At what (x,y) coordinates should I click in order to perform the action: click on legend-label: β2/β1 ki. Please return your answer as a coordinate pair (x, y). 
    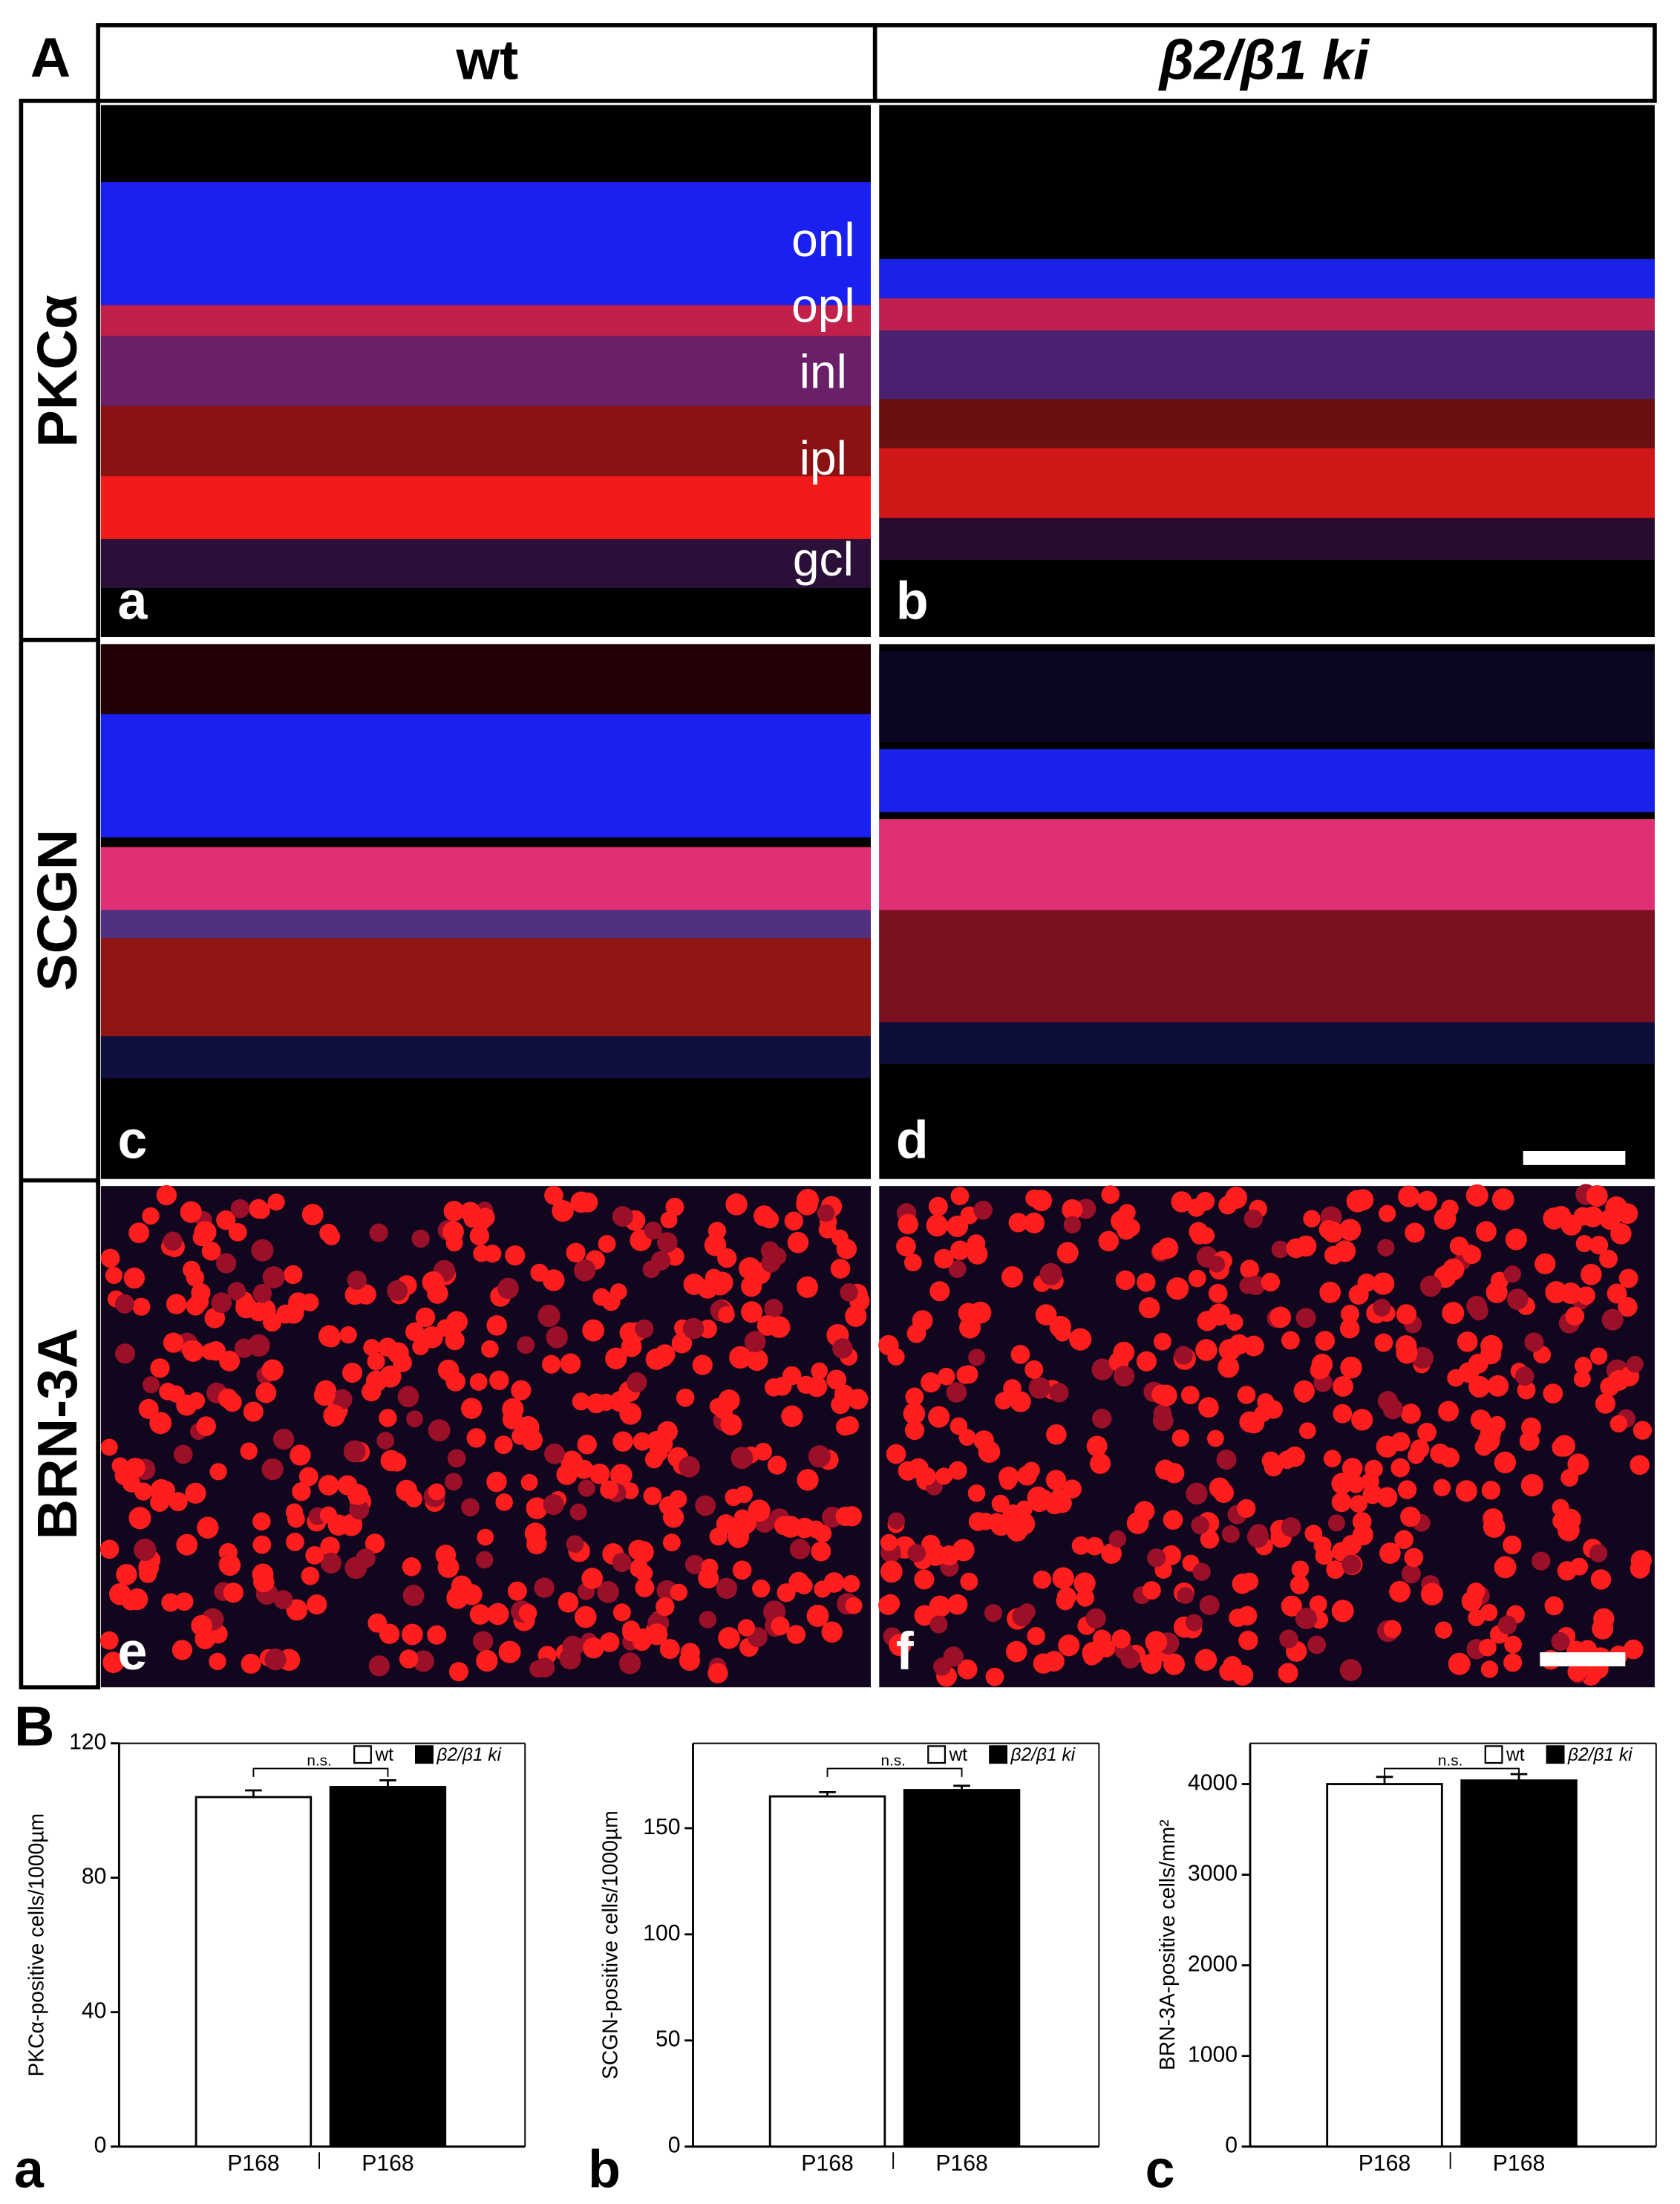
    Looking at the image, I should click on (469, 1755).